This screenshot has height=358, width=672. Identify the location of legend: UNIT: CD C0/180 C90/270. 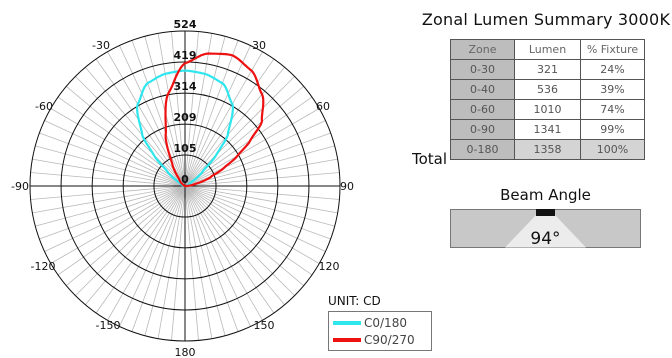
(380, 322).